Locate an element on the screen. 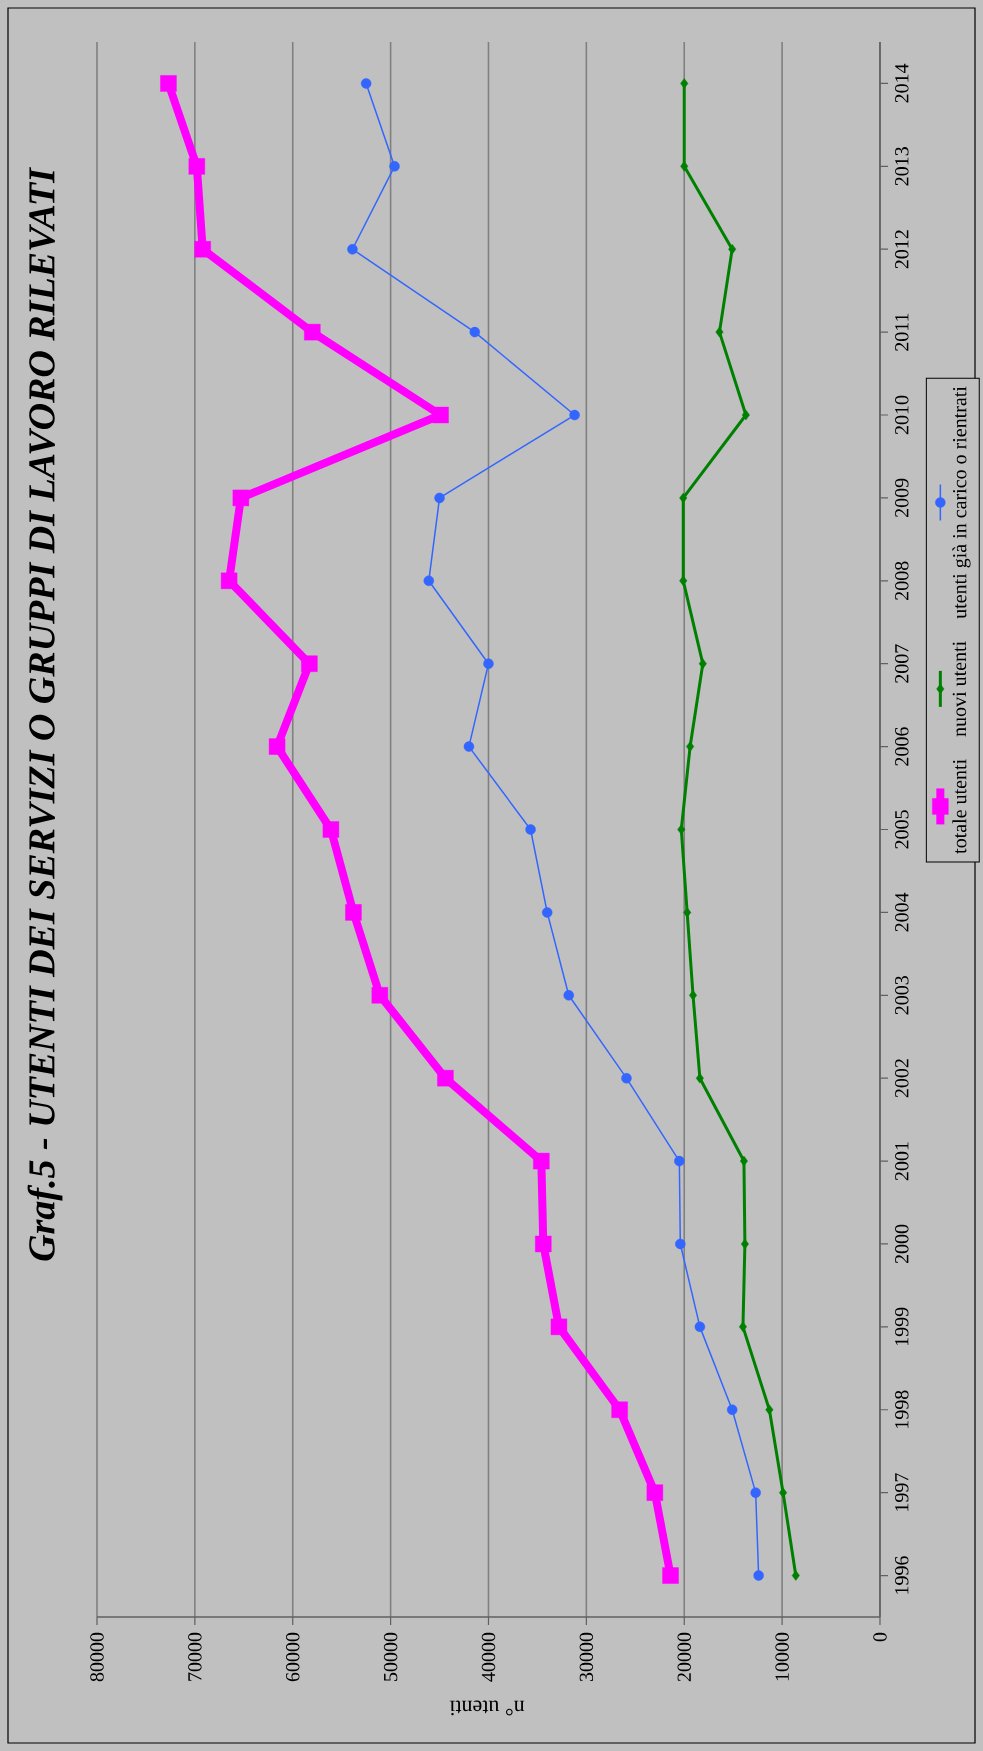 Image resolution: width=983 pixels, height=1751 pixels. y-tick-label: 1999 is located at coordinates (902, 1326).